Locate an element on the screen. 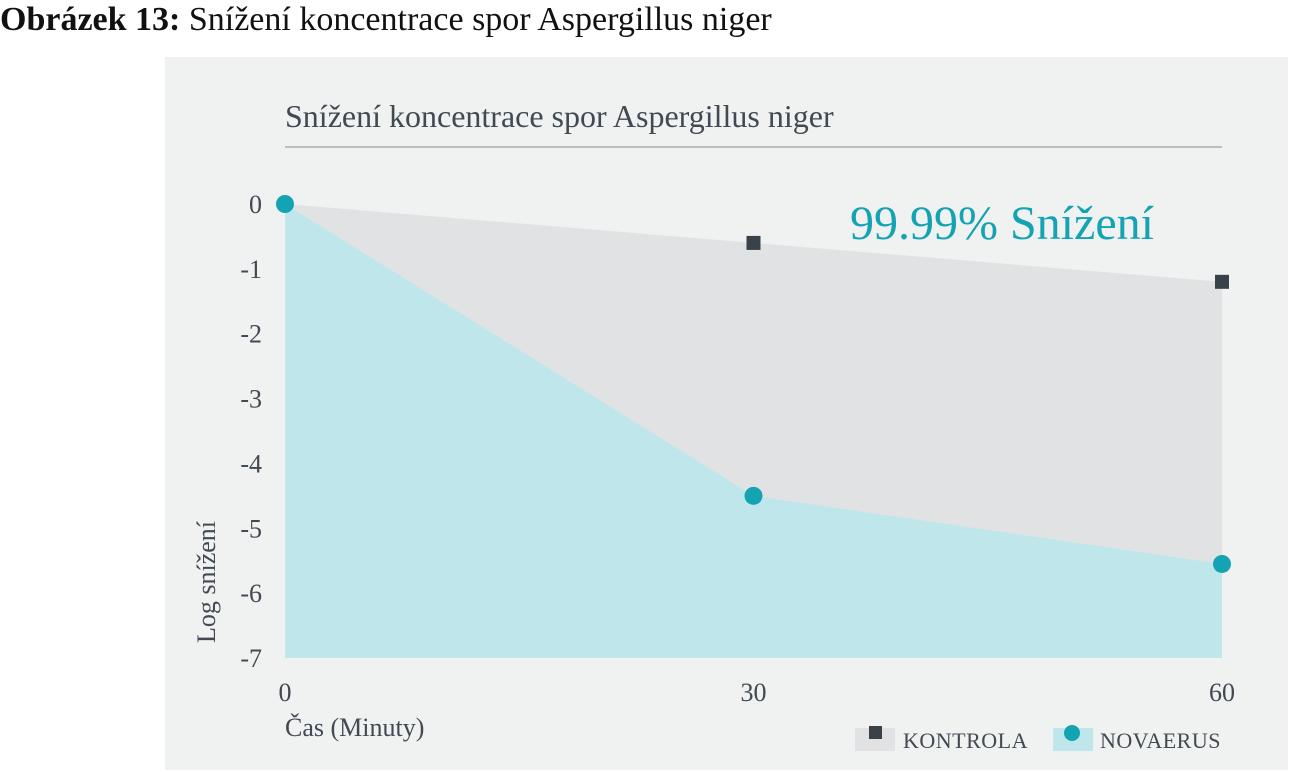 The width and height of the screenshot is (1290, 772). legend: KONTROLA NOVAERUS is located at coordinates (1038, 739).